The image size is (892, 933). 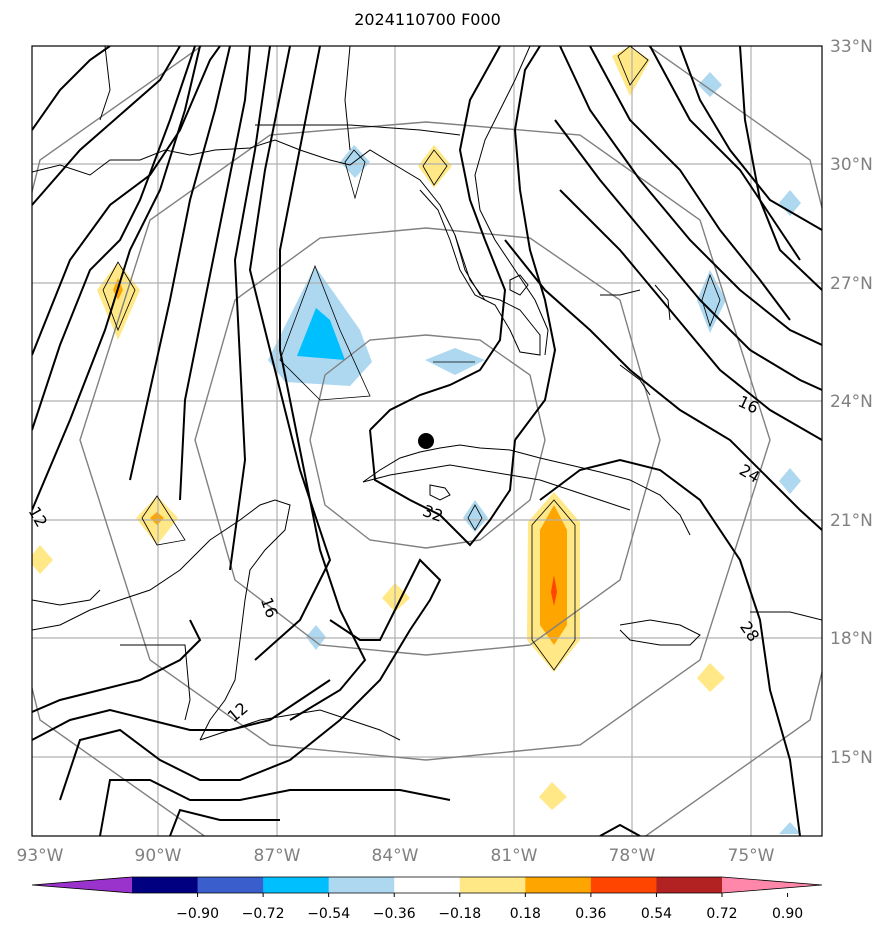 What do you see at coordinates (459, 914) in the screenshot?
I see `colorbar-tick-label: −0.18` at bounding box center [459, 914].